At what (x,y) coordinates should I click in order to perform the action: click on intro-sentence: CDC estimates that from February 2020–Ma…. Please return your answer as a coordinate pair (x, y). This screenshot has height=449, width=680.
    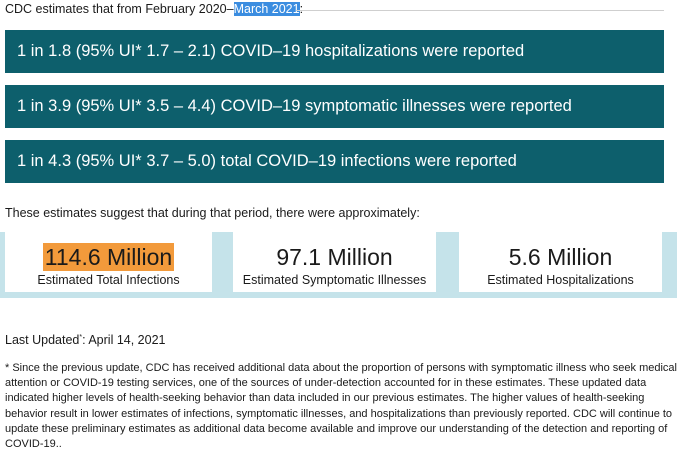
    Looking at the image, I should click on (154, 9).